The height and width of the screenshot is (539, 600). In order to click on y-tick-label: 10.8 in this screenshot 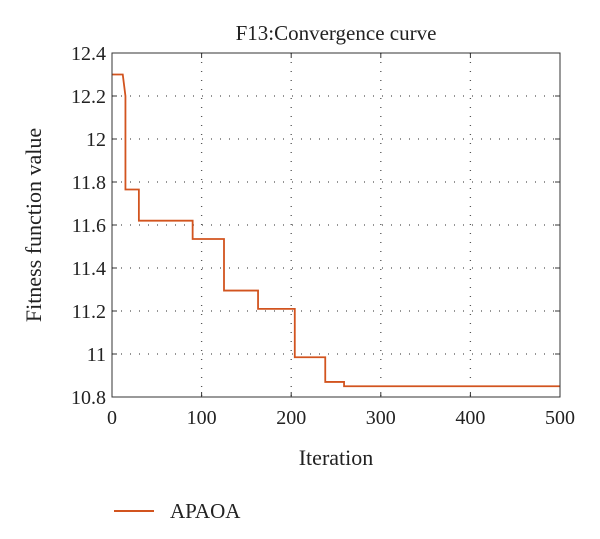, I will do `click(88, 398)`.